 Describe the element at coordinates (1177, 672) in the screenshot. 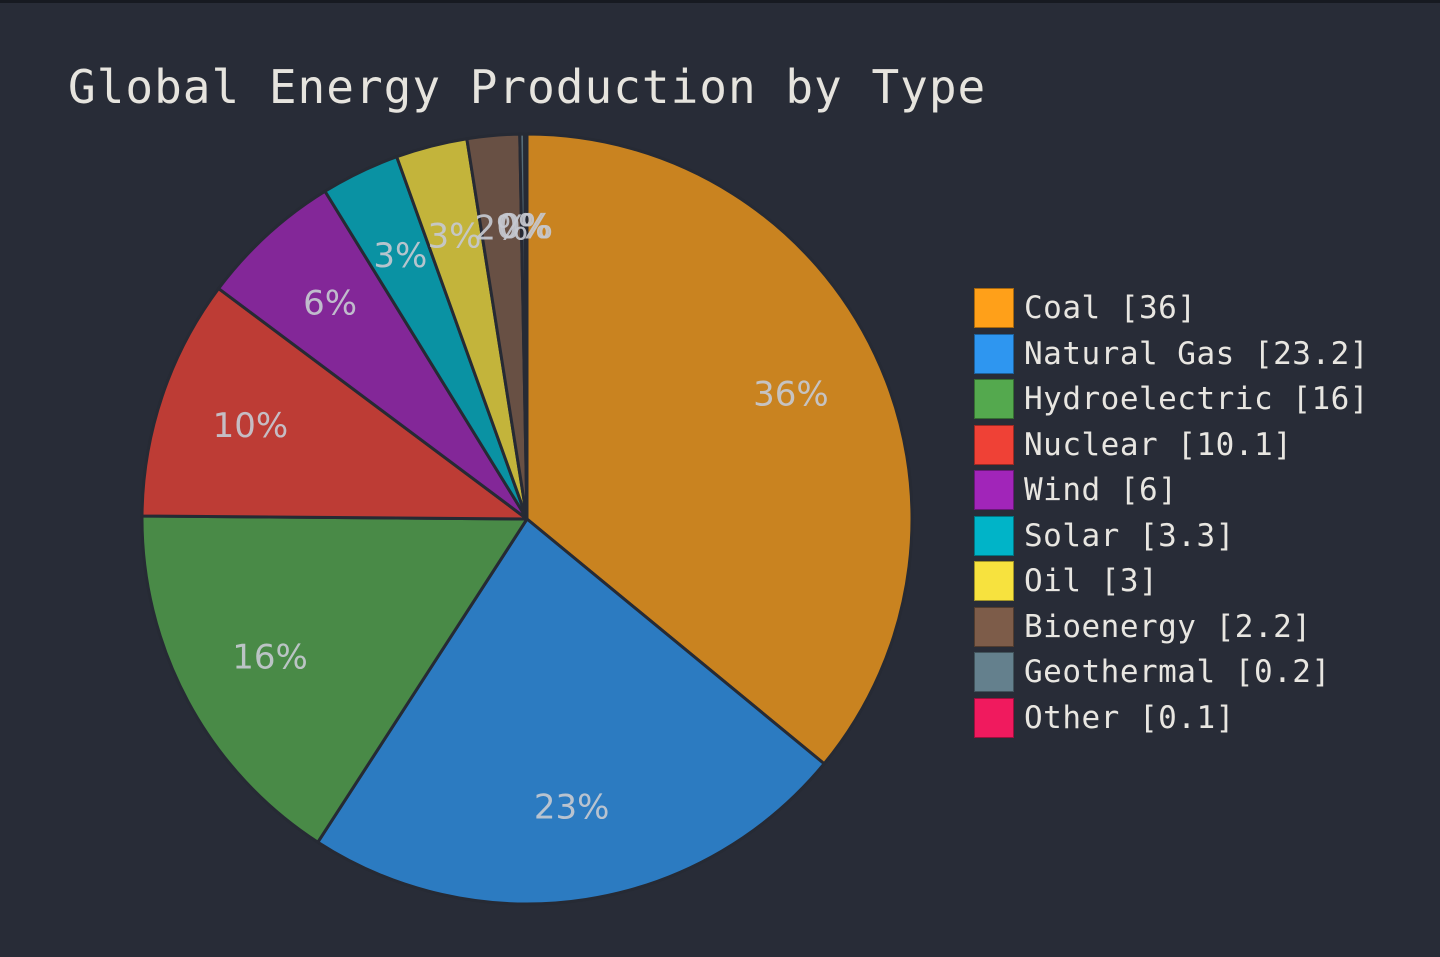

I see `legend-label-geothermal: Geothermal [0.2]` at that location.